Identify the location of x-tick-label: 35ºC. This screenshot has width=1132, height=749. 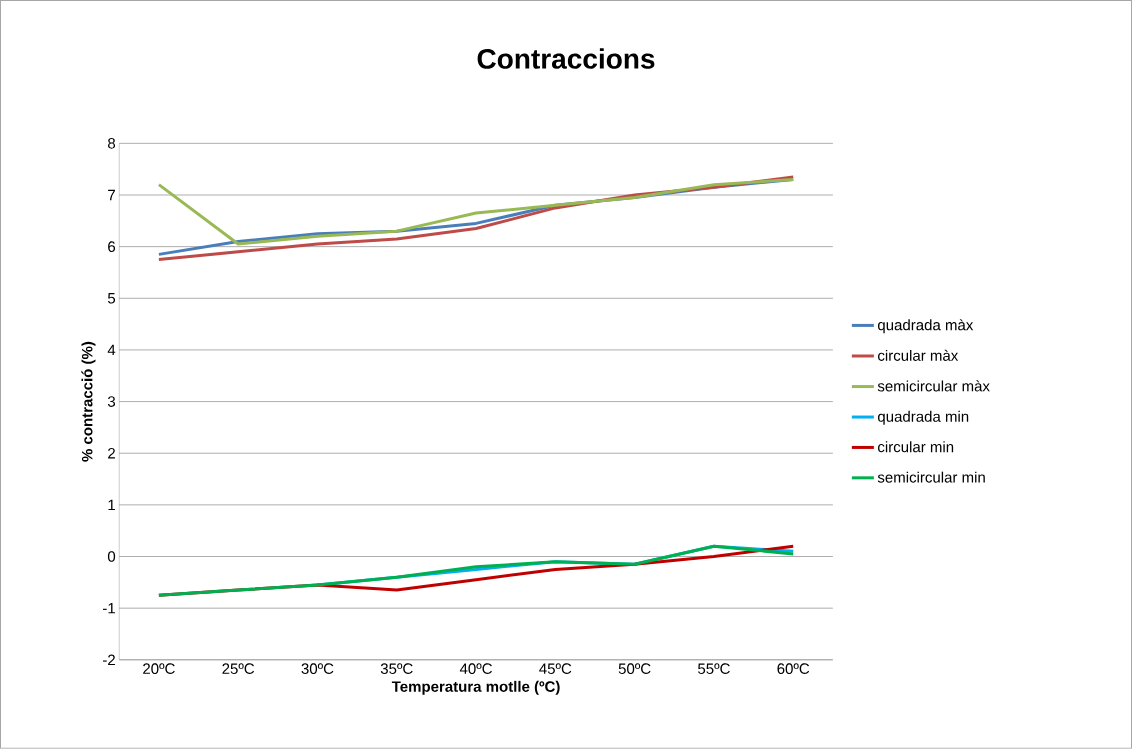
(396, 669).